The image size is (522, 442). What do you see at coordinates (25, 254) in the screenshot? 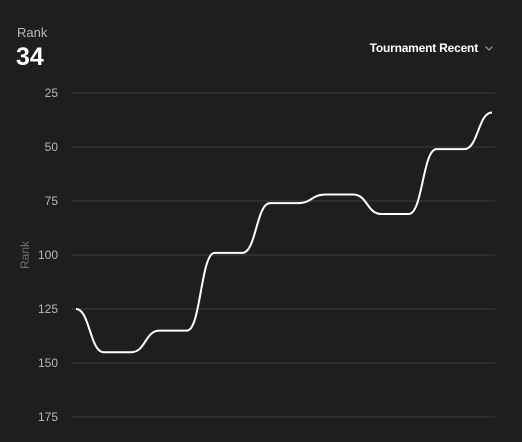
I see `y-axis-title: Rank` at bounding box center [25, 254].